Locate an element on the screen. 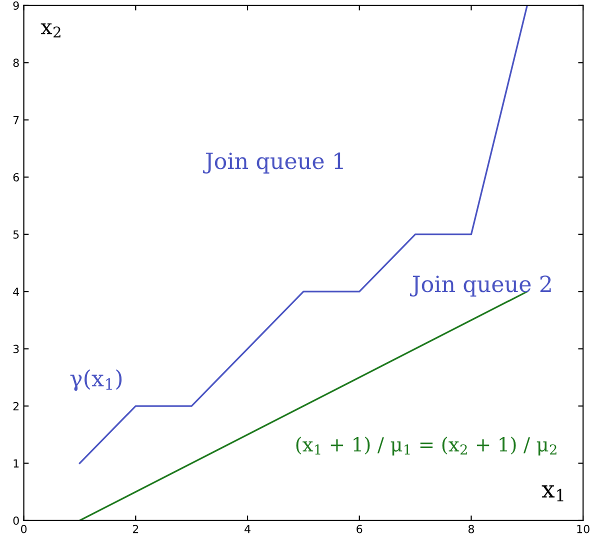 This screenshot has height=545, width=595. x-tick-label: 10 is located at coordinates (583, 529).